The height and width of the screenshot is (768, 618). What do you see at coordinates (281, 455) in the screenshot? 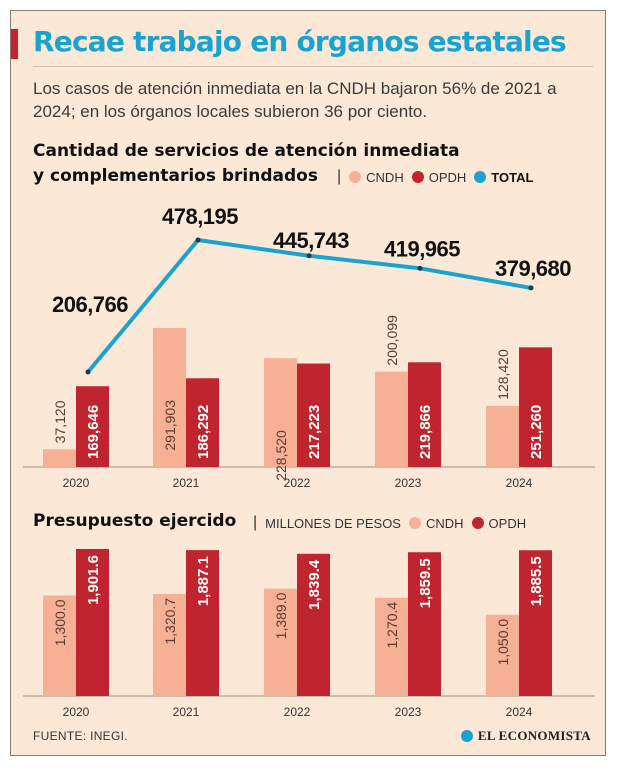
I see `bar-cndh-label-2022: 228,520` at bounding box center [281, 455].